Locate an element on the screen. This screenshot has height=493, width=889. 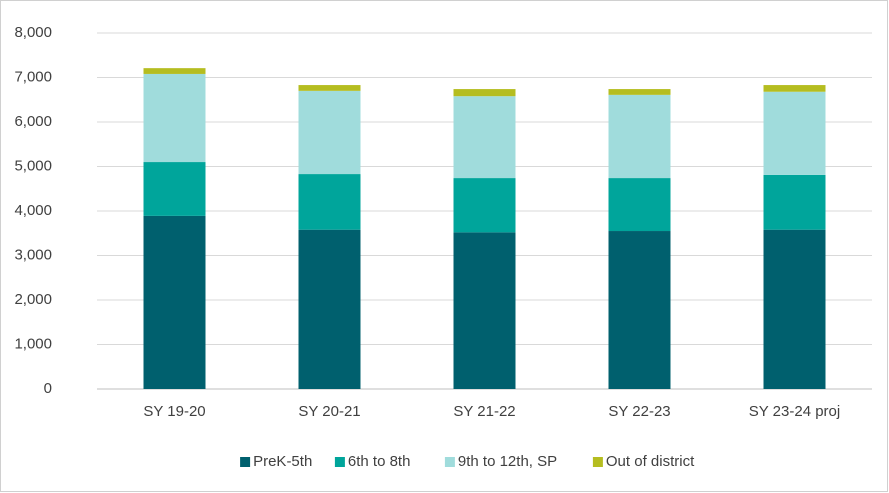
y-tick-label: 1,000 is located at coordinates (33, 343).